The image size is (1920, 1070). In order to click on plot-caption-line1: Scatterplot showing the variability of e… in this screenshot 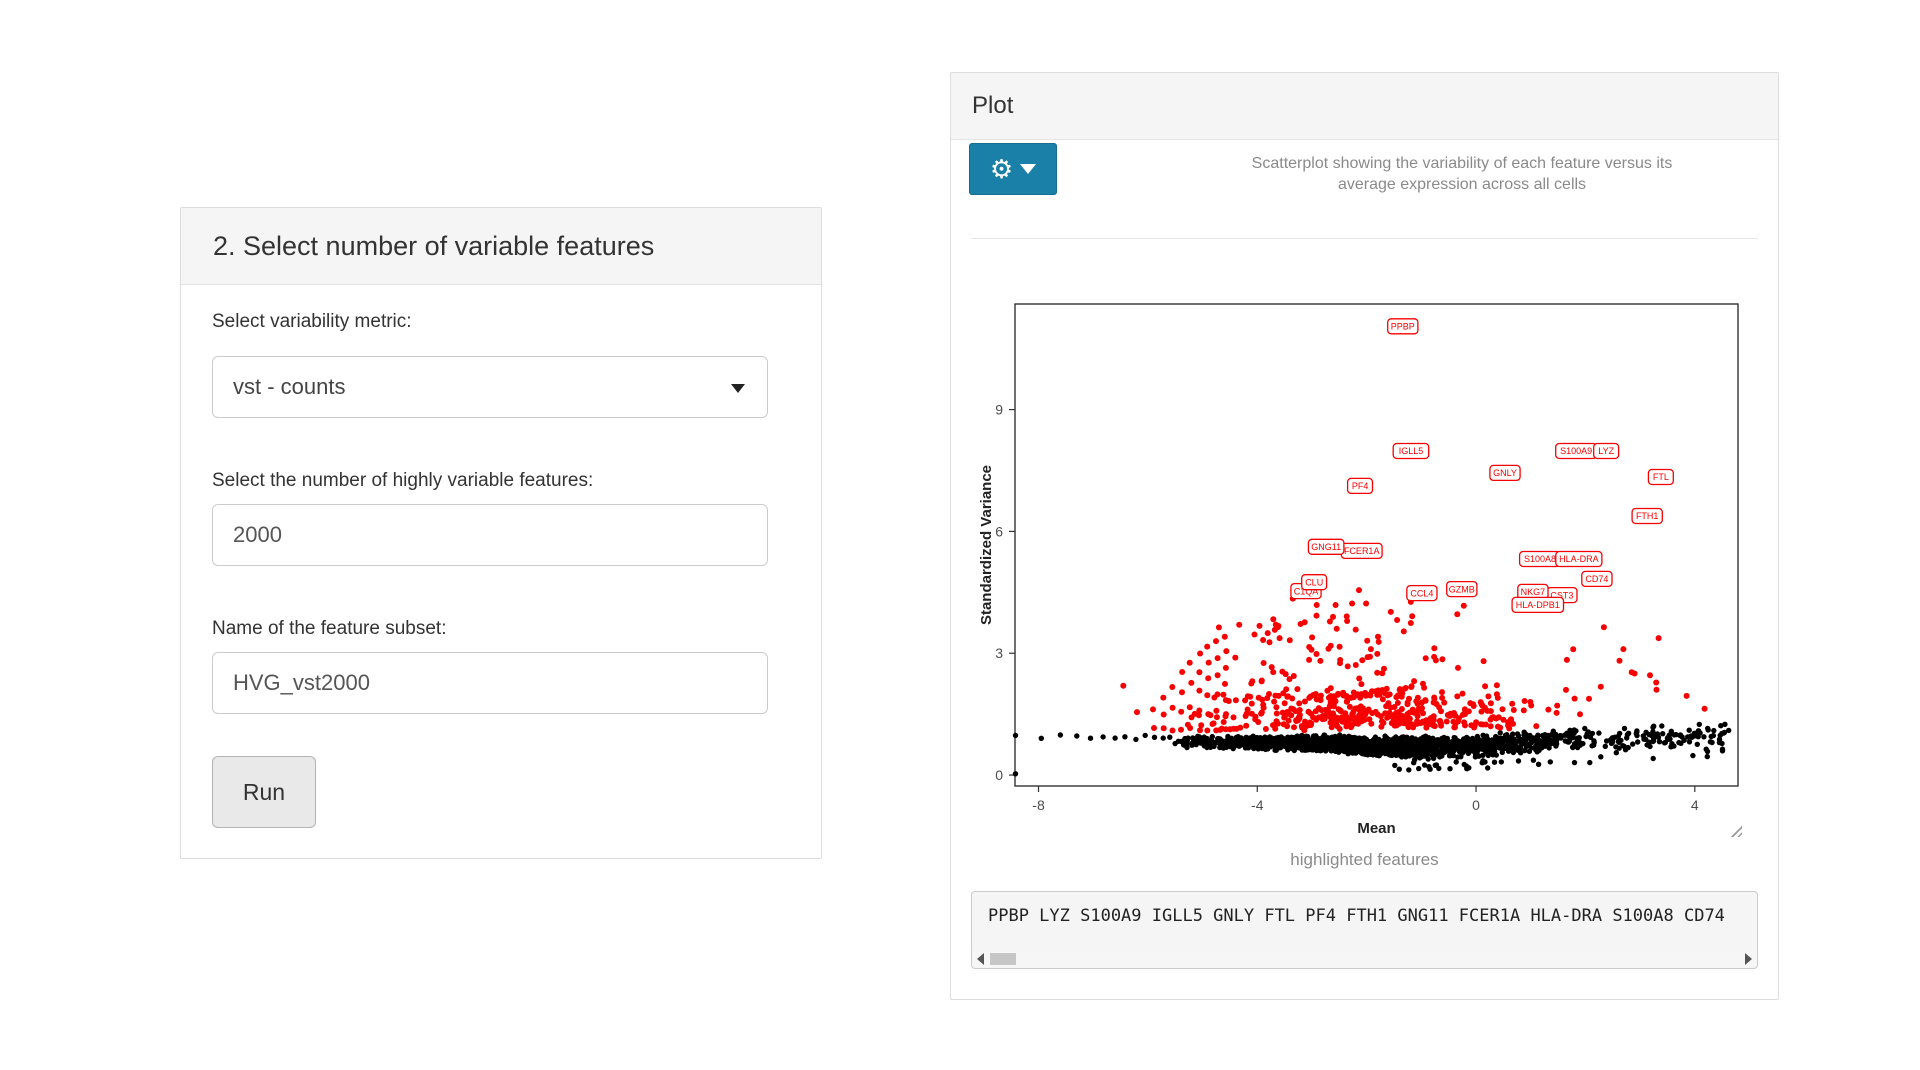, I will do `click(1462, 163)`.